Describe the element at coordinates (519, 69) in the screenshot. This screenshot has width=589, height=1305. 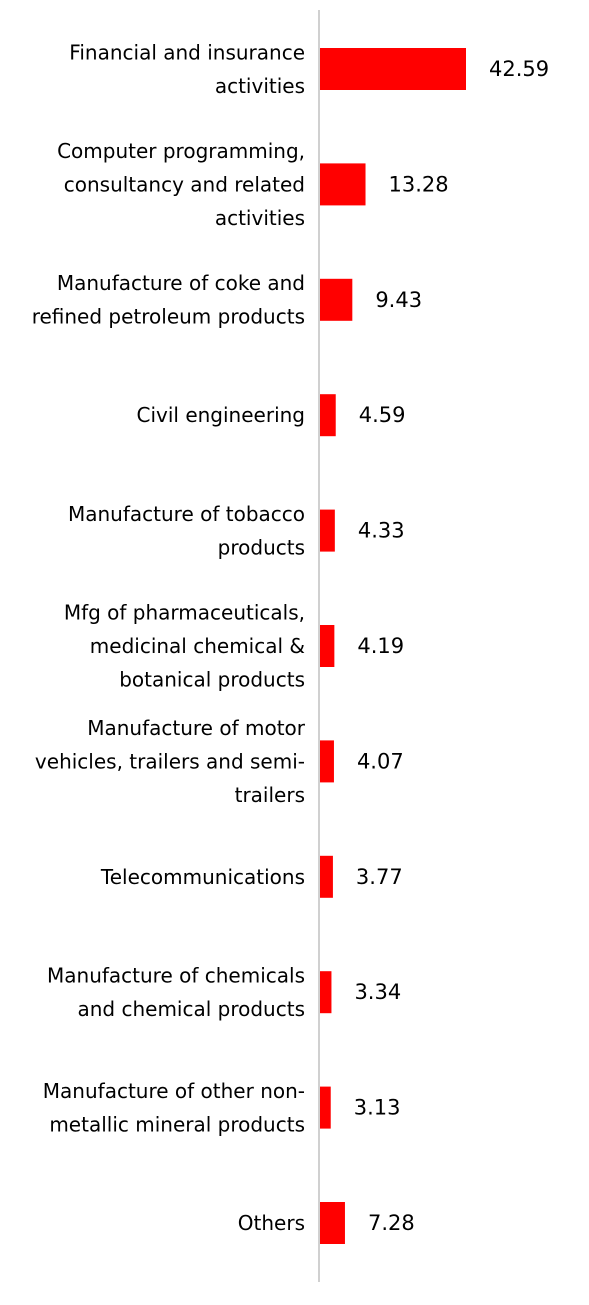
I see `value-label-0: 42.59` at that location.